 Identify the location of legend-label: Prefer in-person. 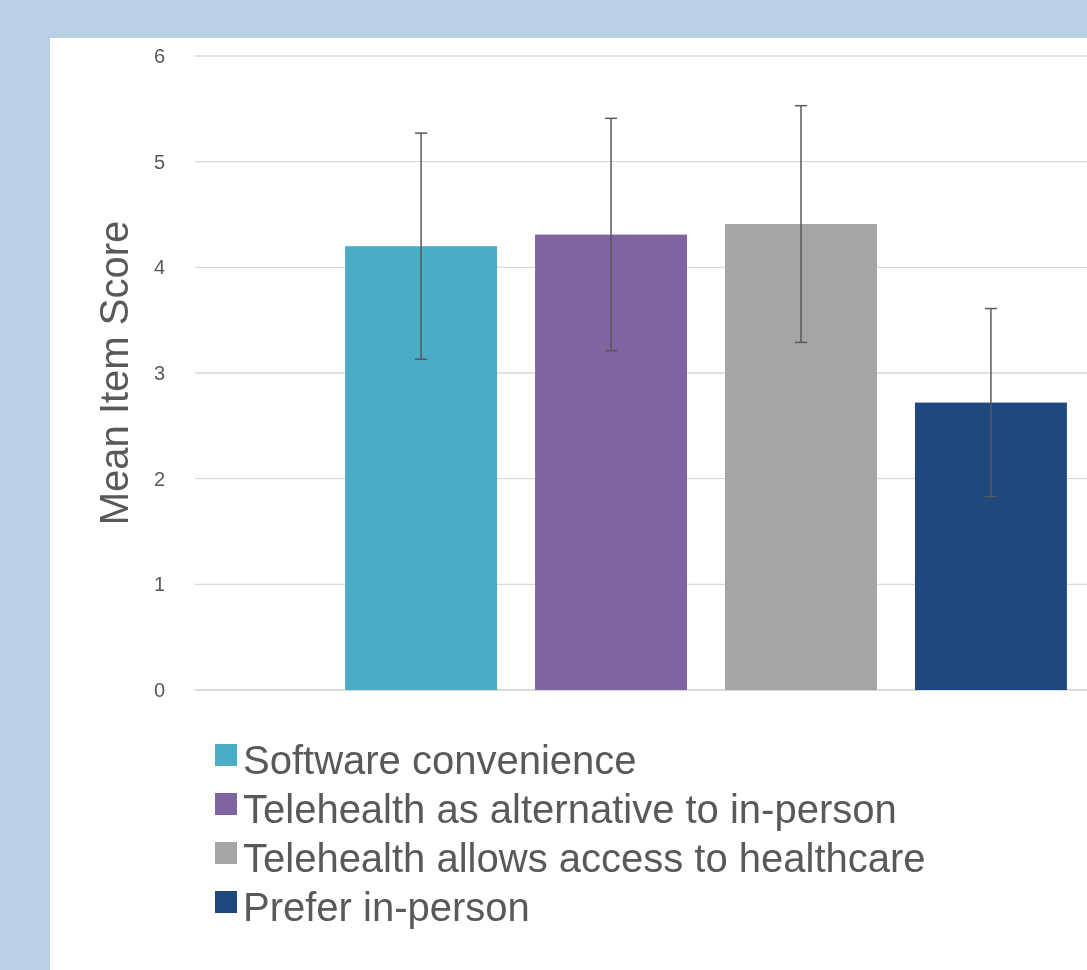
(386, 906).